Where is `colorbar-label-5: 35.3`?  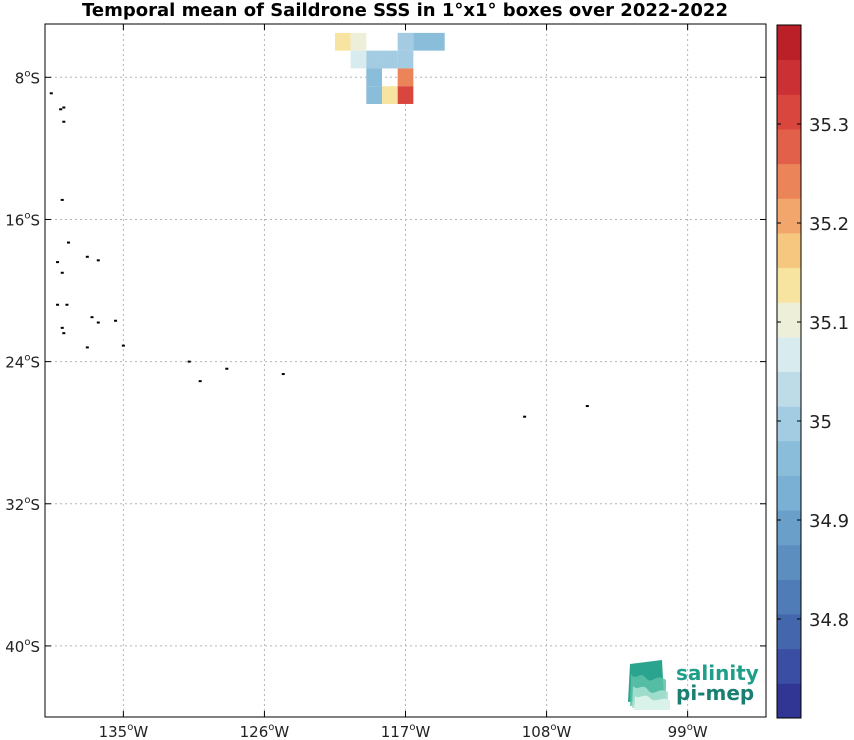 colorbar-label-5: 35.3 is located at coordinates (829, 125).